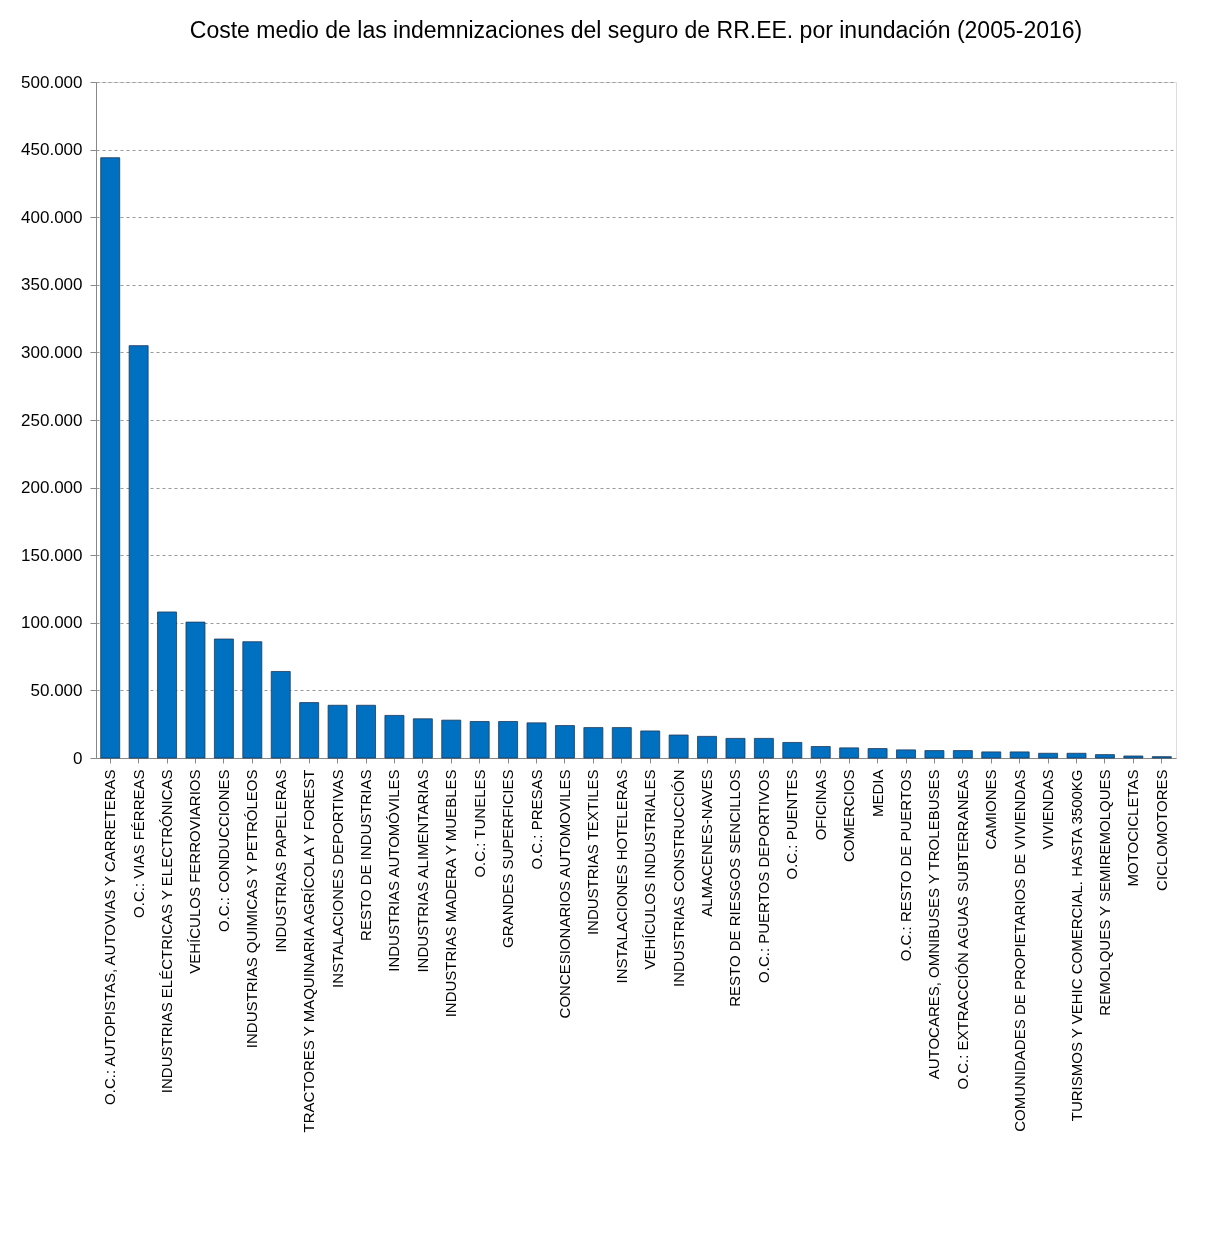  Describe the element at coordinates (52, 420) in the screenshot. I see `y-tick-label: 250.000` at that location.